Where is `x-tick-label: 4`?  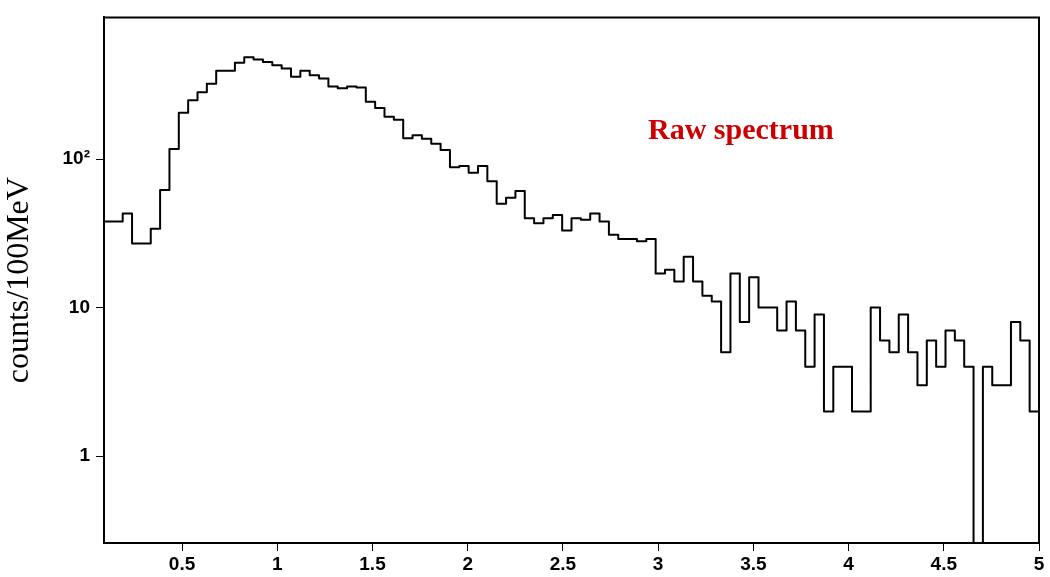
x-tick-label: 4 is located at coordinates (849, 563).